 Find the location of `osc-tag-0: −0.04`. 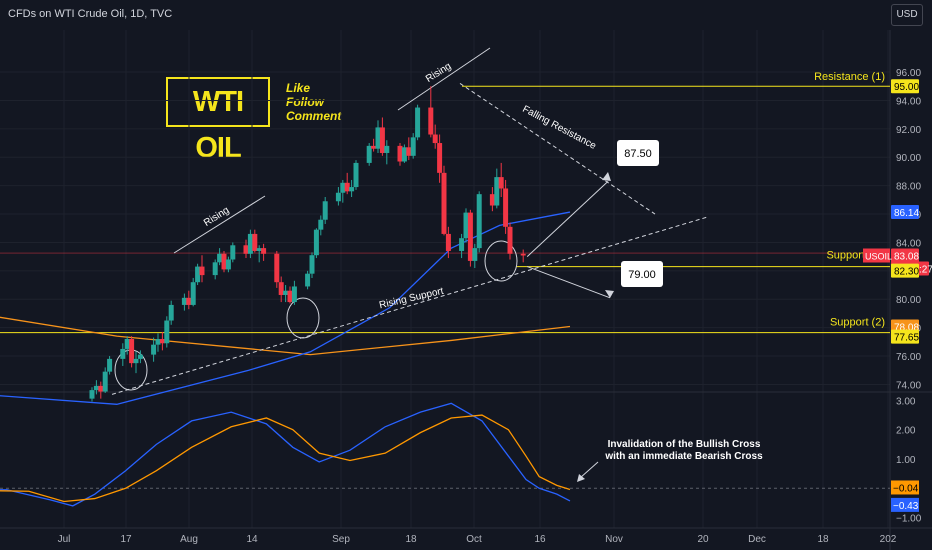

osc-tag-0: −0.04 is located at coordinates (906, 488).